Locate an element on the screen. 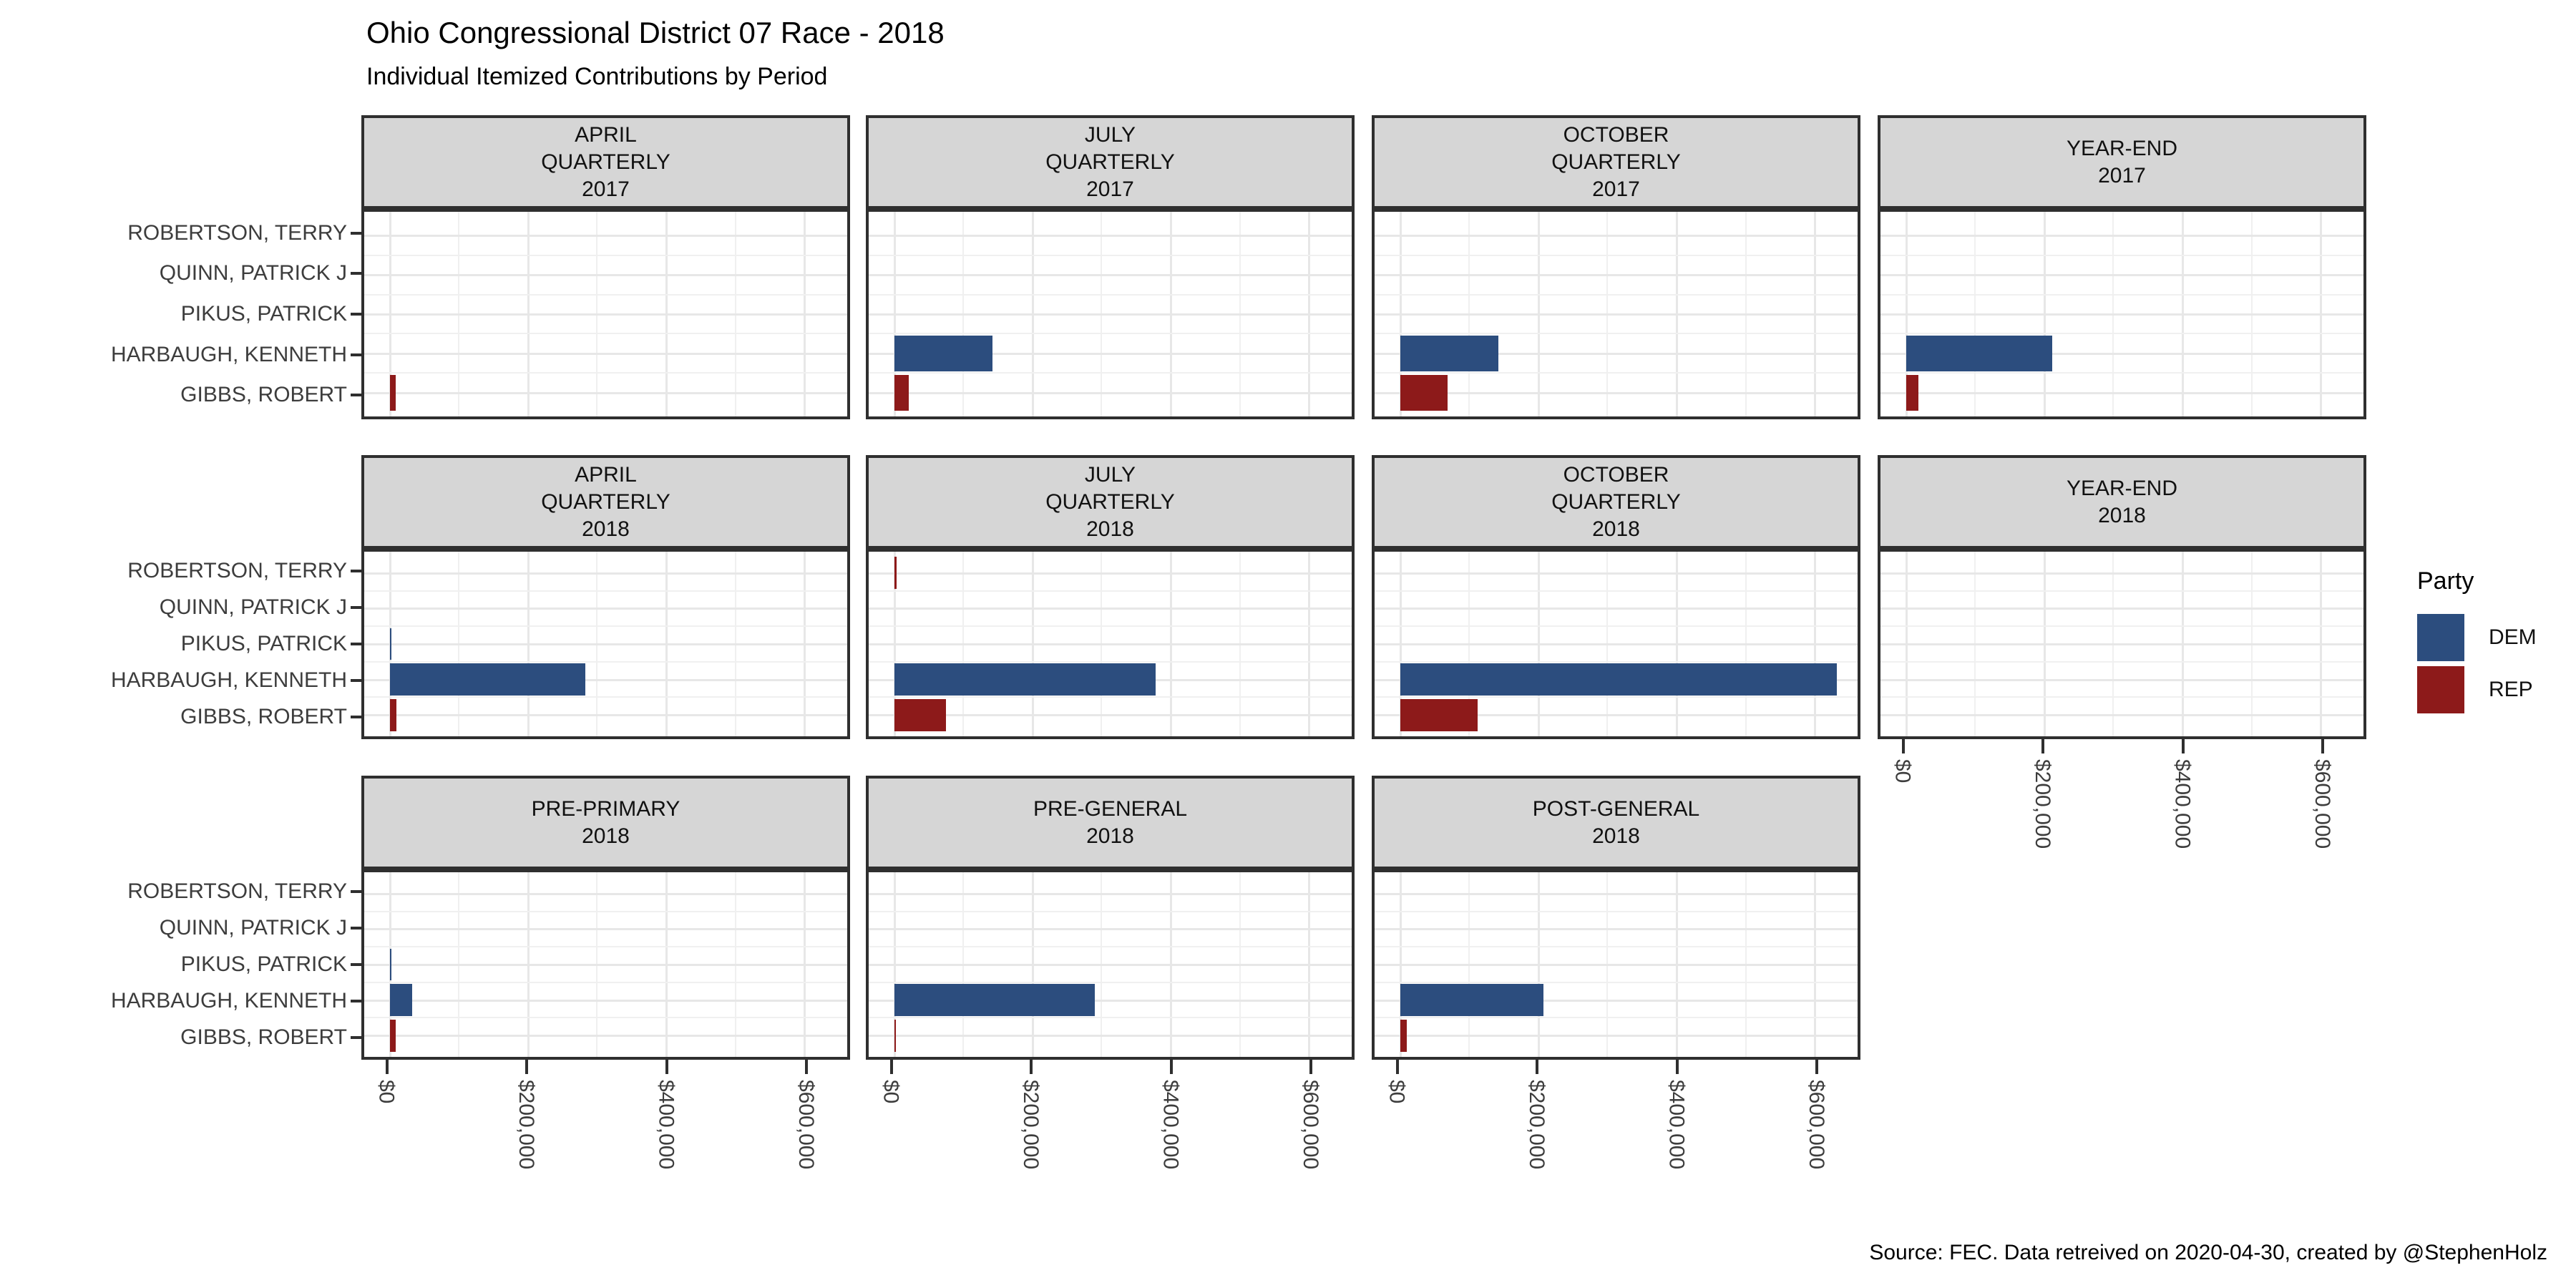 This screenshot has width=2576, height=1288. facet-strip: YEAR-END 2017 is located at coordinates (2122, 162).